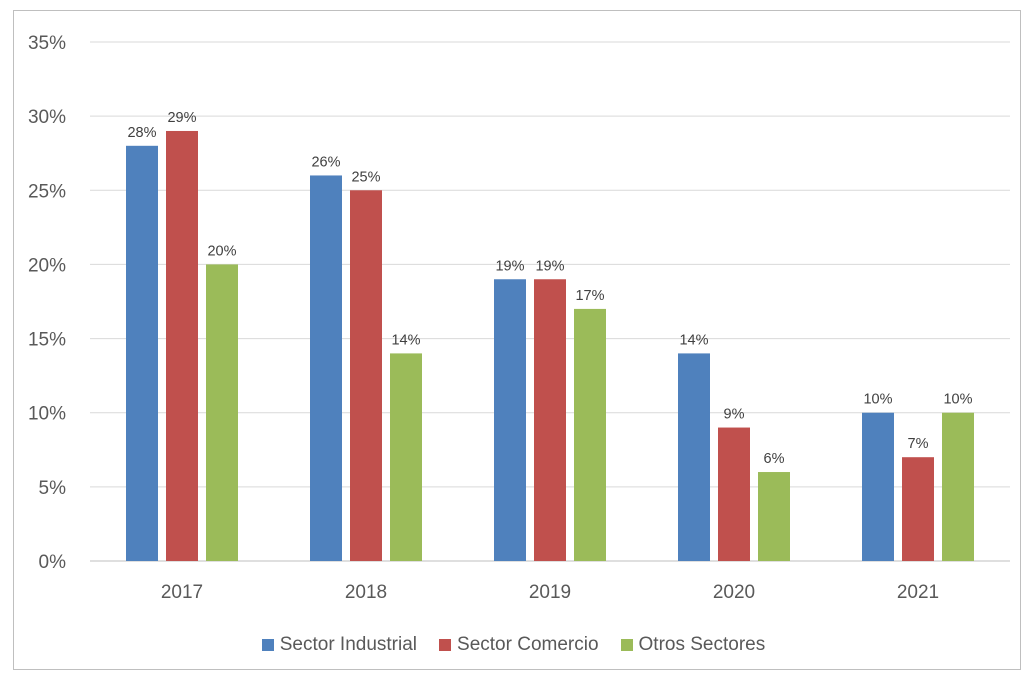 Image resolution: width=1027 pixels, height=676 pixels. What do you see at coordinates (141, 133) in the screenshot?
I see `data-label: 28%` at bounding box center [141, 133].